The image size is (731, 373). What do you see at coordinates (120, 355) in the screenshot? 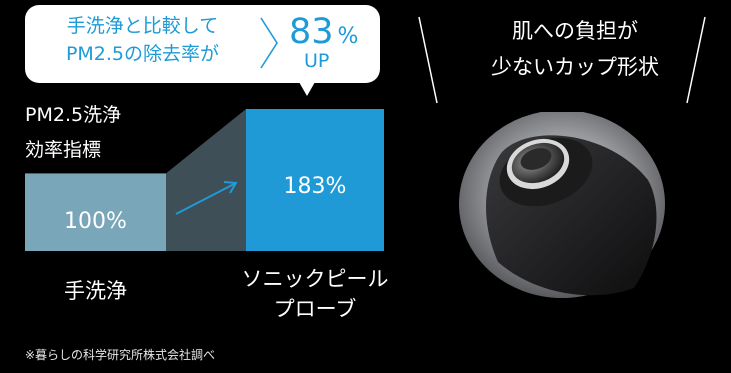
I see `footnote: ※暮らしの科学研究所株式会社調べ` at bounding box center [120, 355].